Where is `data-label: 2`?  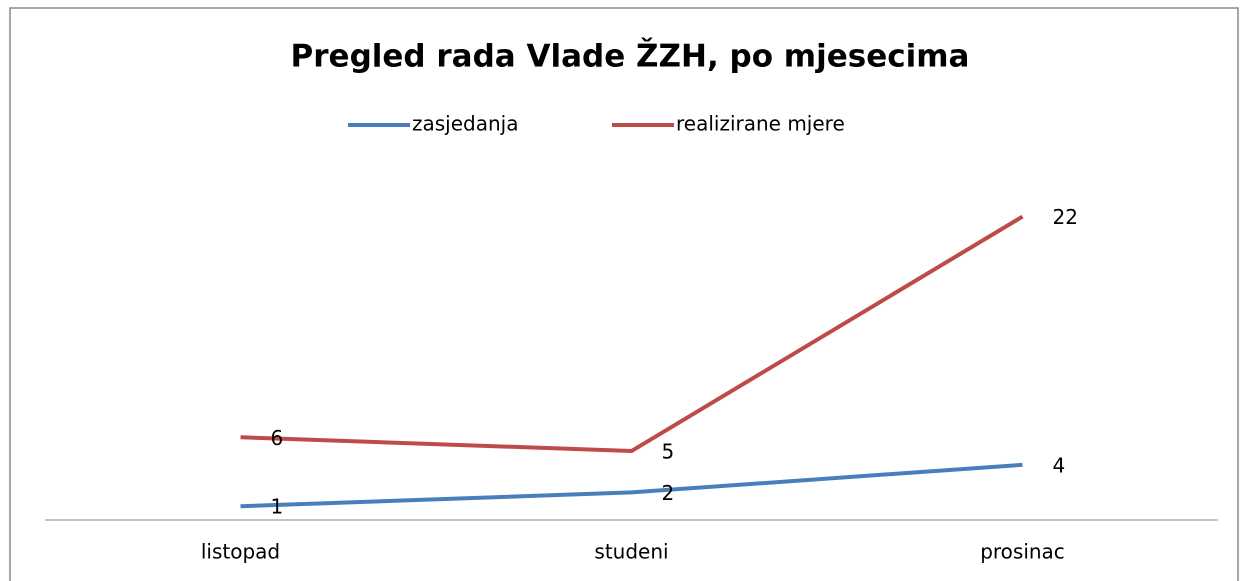
data-label: 2 is located at coordinates (668, 493).